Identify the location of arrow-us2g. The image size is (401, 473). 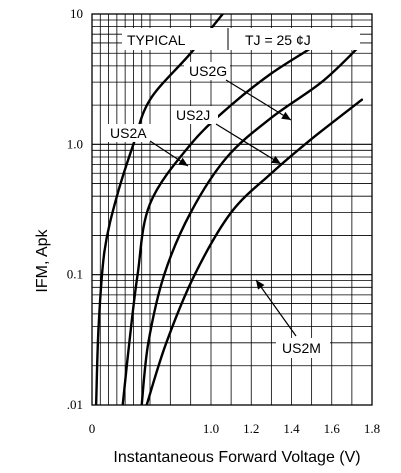
(258, 100).